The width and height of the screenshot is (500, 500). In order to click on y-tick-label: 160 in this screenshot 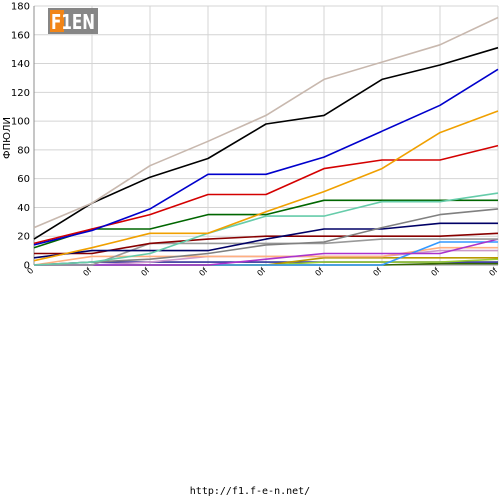, I will do `click(20, 35)`.